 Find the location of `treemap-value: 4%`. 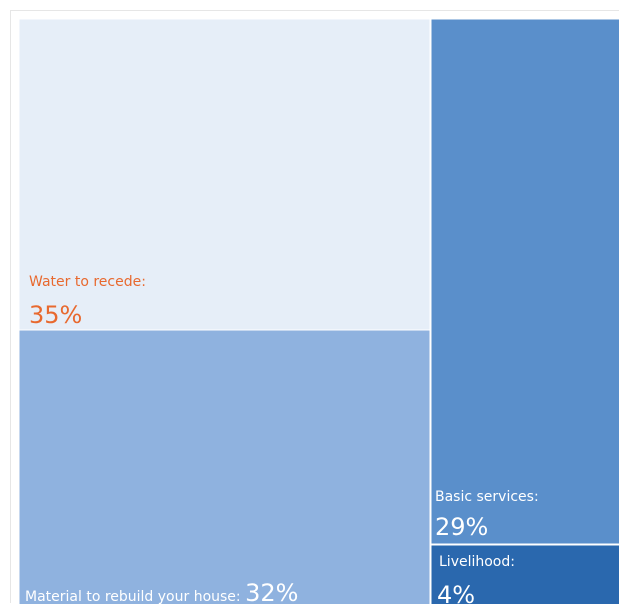

treemap-value: 4% is located at coordinates (456, 592).